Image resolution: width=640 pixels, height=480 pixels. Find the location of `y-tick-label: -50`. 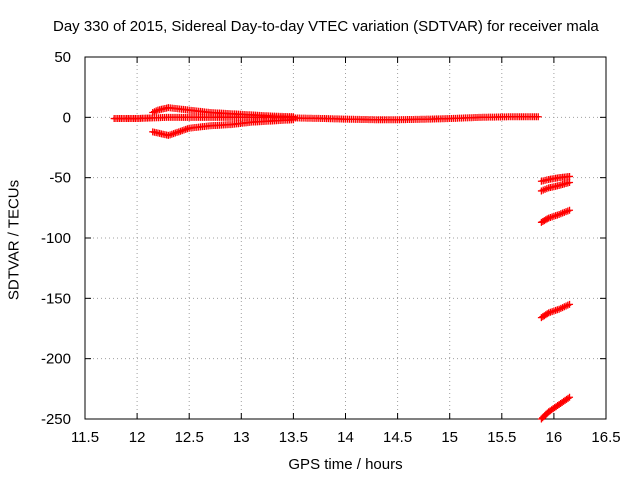

y-tick-label: -50 is located at coordinates (60, 178).